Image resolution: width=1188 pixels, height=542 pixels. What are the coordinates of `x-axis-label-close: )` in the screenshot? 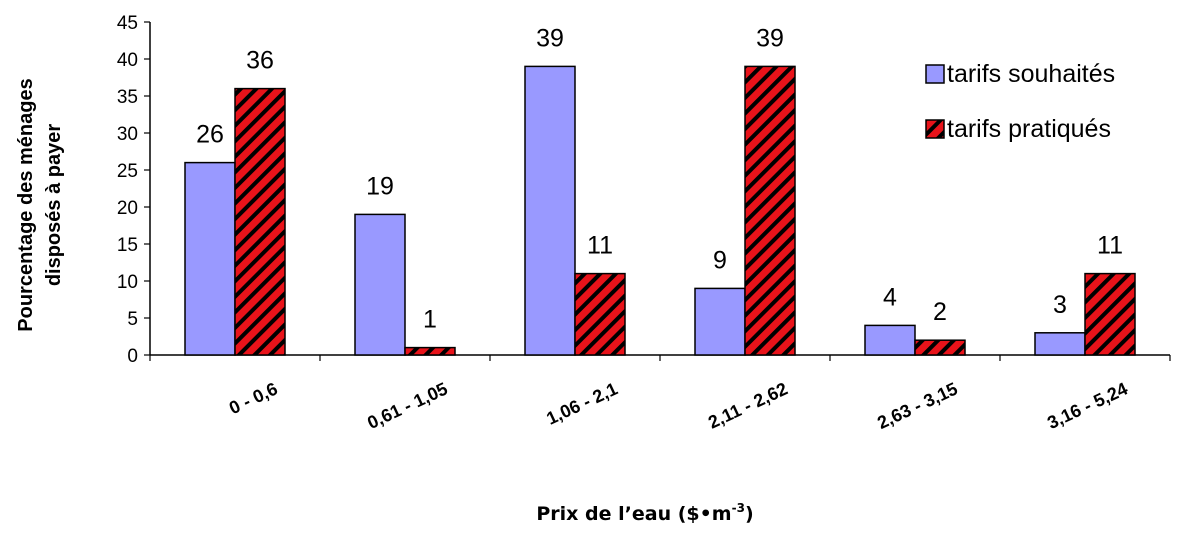 It's located at (749, 514).